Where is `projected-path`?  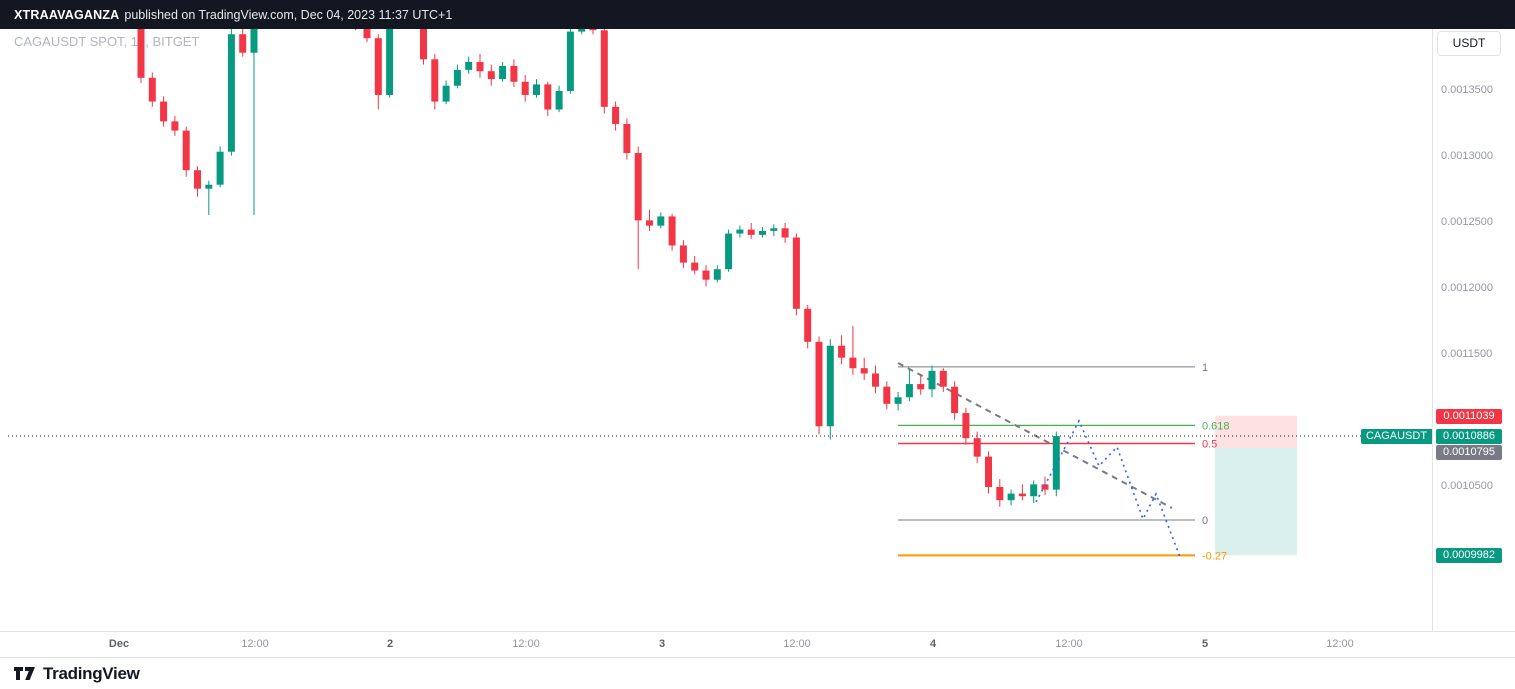 projected-path is located at coordinates (1108, 488).